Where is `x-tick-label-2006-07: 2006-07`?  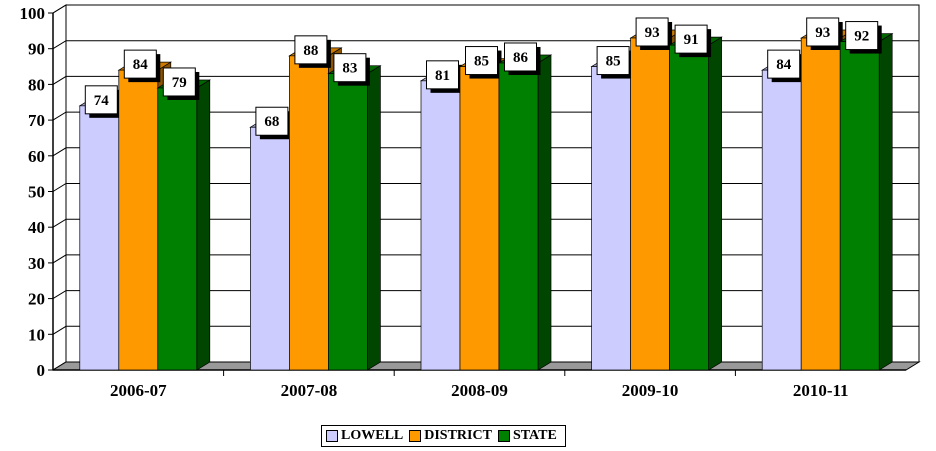 x-tick-label-2006-07: 2006-07 is located at coordinates (138, 390).